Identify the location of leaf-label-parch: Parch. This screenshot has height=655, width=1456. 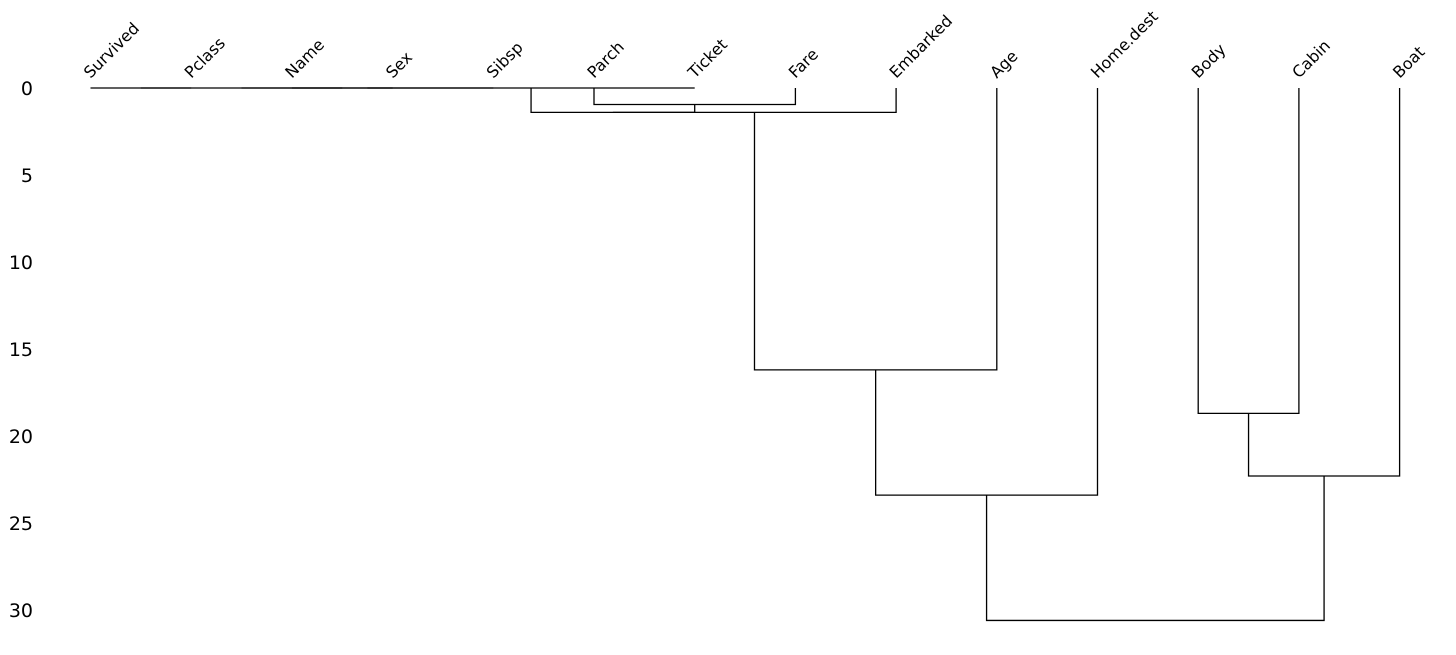
(605, 59).